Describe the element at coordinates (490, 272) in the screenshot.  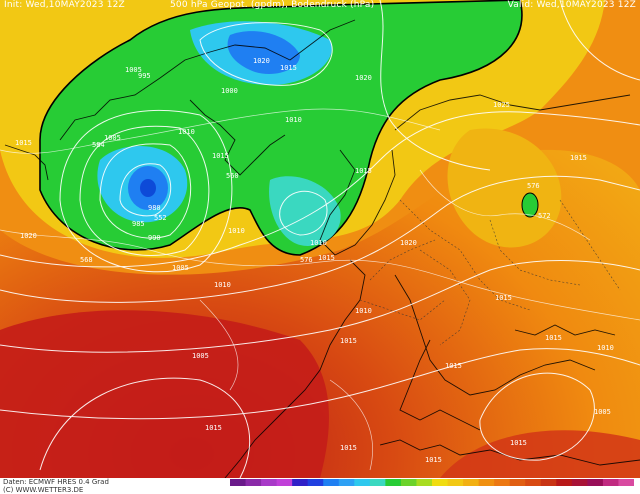
I see `borders` at that location.